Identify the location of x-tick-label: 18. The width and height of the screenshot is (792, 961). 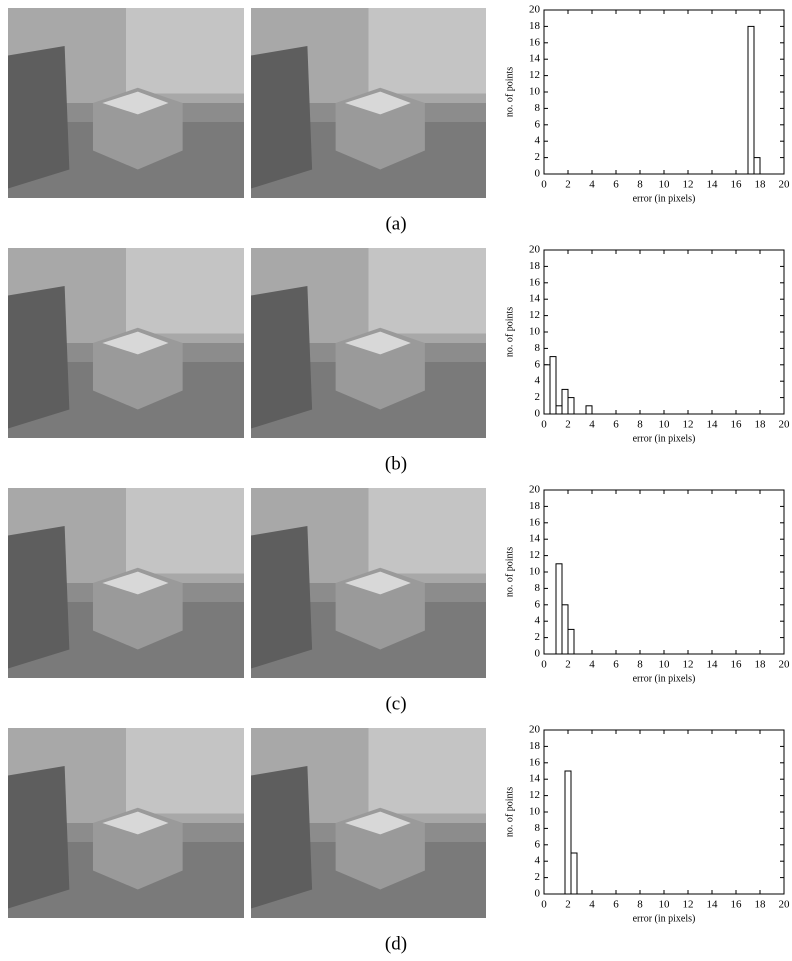
(761, 905).